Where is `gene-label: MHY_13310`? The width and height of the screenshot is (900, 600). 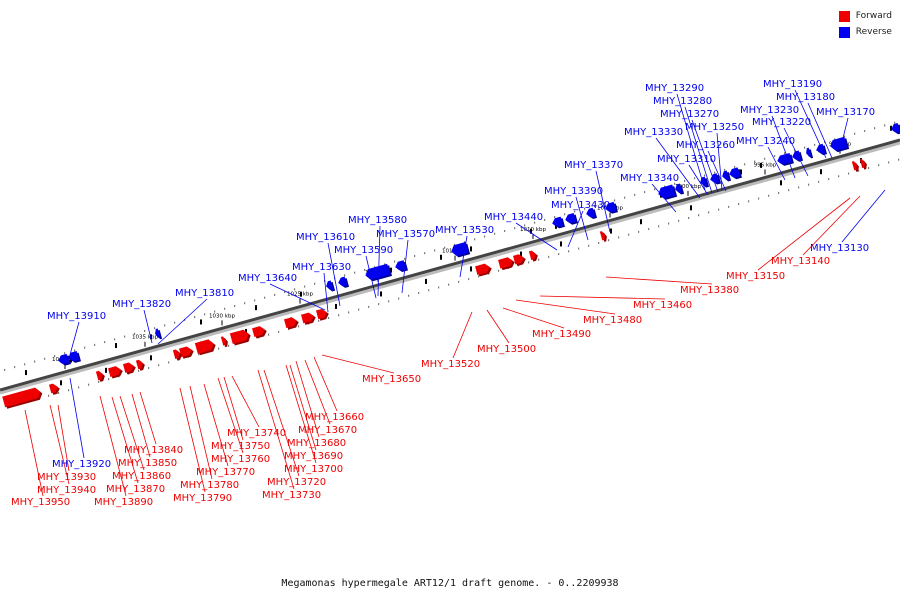 gene-label: MHY_13310 is located at coordinates (686, 159).